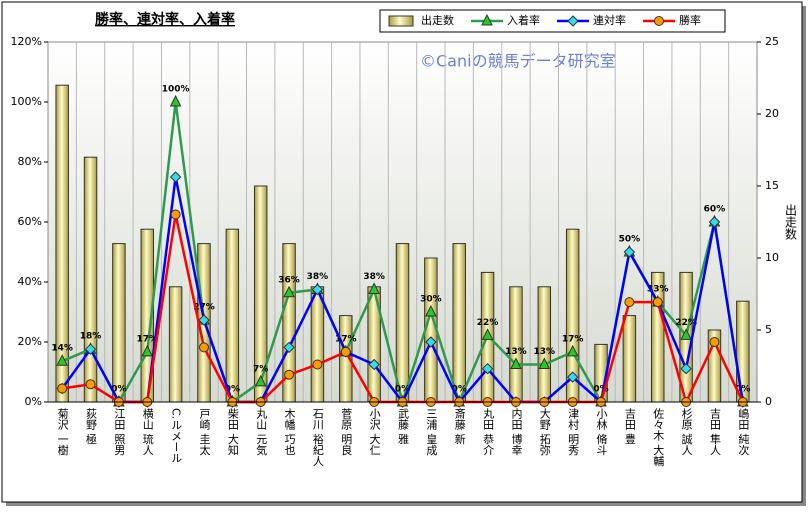  Describe the element at coordinates (30, 281) in the screenshot. I see `y-tick-label: 40%` at that location.